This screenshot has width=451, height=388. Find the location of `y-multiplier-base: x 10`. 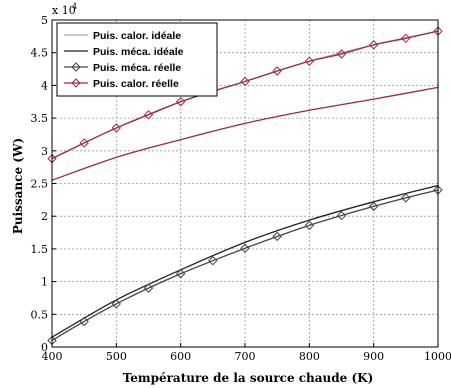

y-multiplier-base: x 10 is located at coordinates (64, 10).